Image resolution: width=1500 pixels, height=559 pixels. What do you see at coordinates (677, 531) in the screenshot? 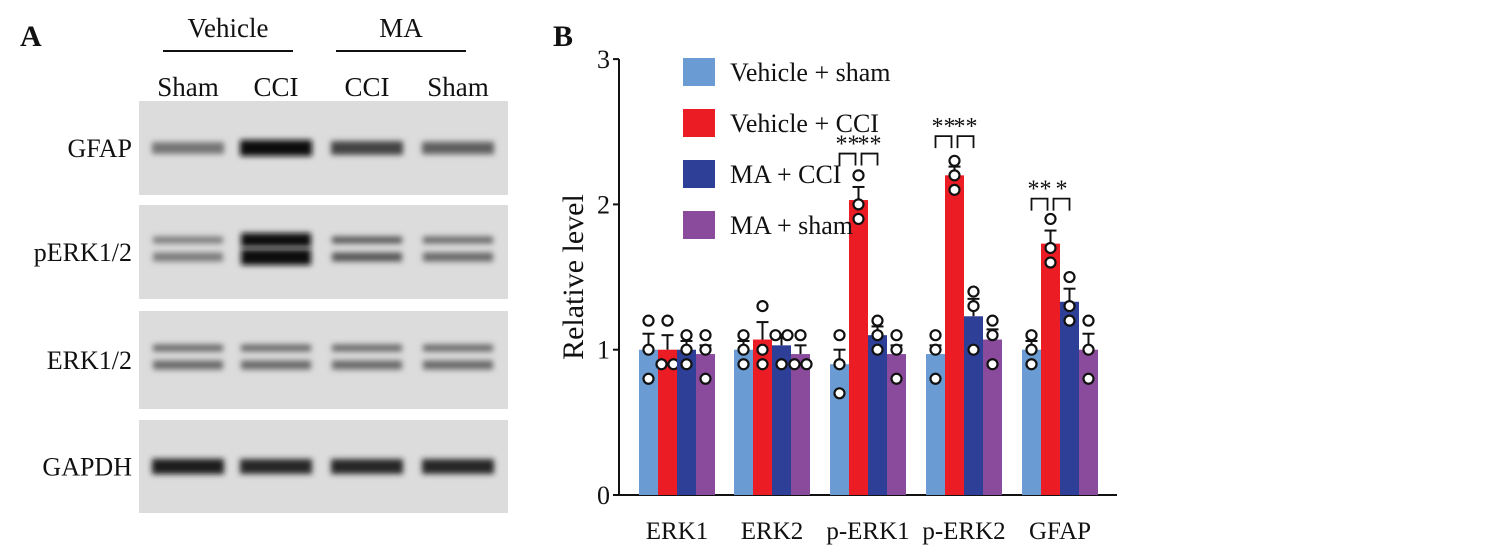
I see `x-tick-label: ERK1` at bounding box center [677, 531].